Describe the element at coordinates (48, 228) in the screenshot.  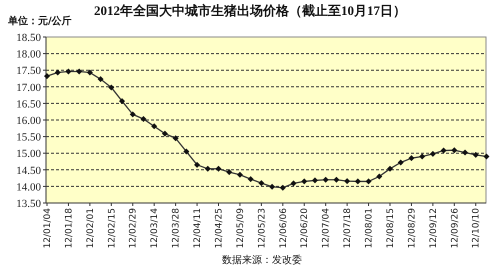
I see `x-tick-label: 12/01/04` at that location.